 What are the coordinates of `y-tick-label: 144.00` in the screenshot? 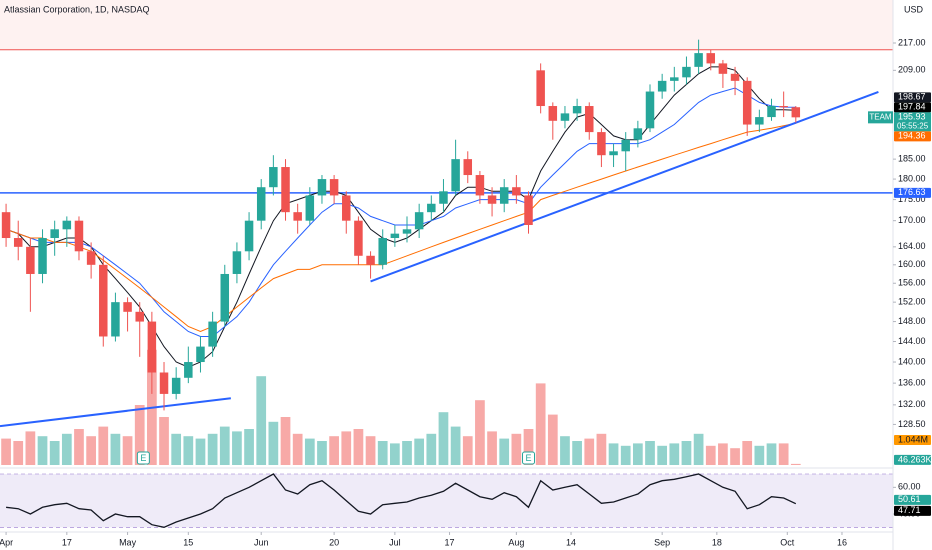 It's located at (912, 341).